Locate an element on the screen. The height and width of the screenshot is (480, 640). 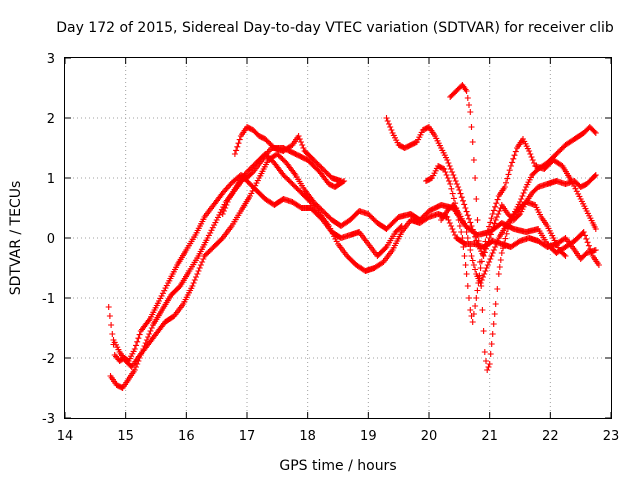
y-tick-label: -2 is located at coordinates (48, 359).